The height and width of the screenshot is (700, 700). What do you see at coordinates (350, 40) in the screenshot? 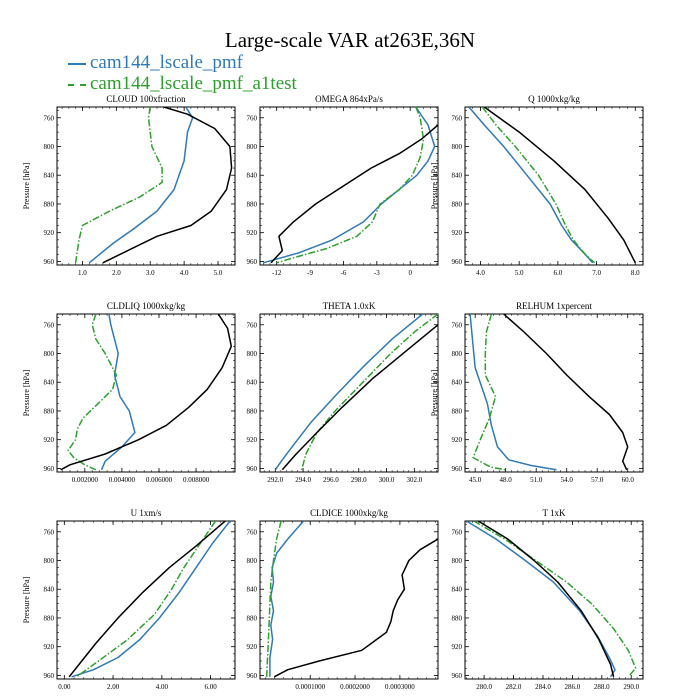
I see `figure-title: Large-scale VAR at263E,36N` at bounding box center [350, 40].